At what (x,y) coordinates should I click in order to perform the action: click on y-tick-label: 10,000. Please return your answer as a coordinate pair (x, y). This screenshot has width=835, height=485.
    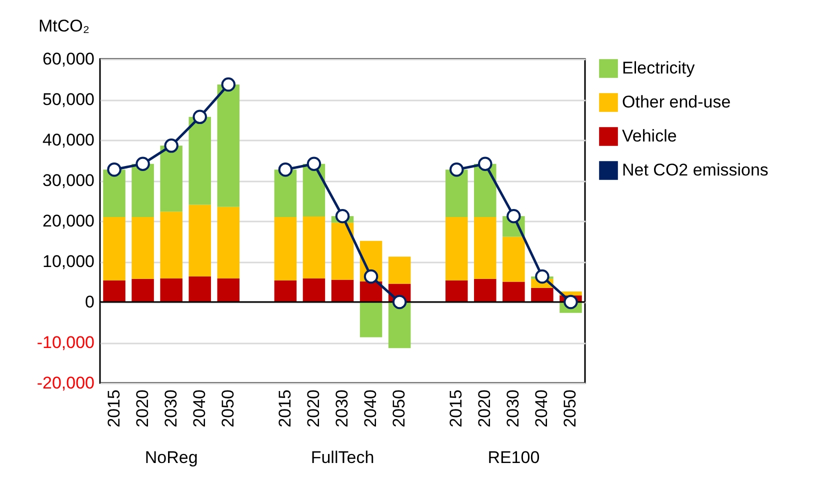
    Looking at the image, I should click on (68, 261).